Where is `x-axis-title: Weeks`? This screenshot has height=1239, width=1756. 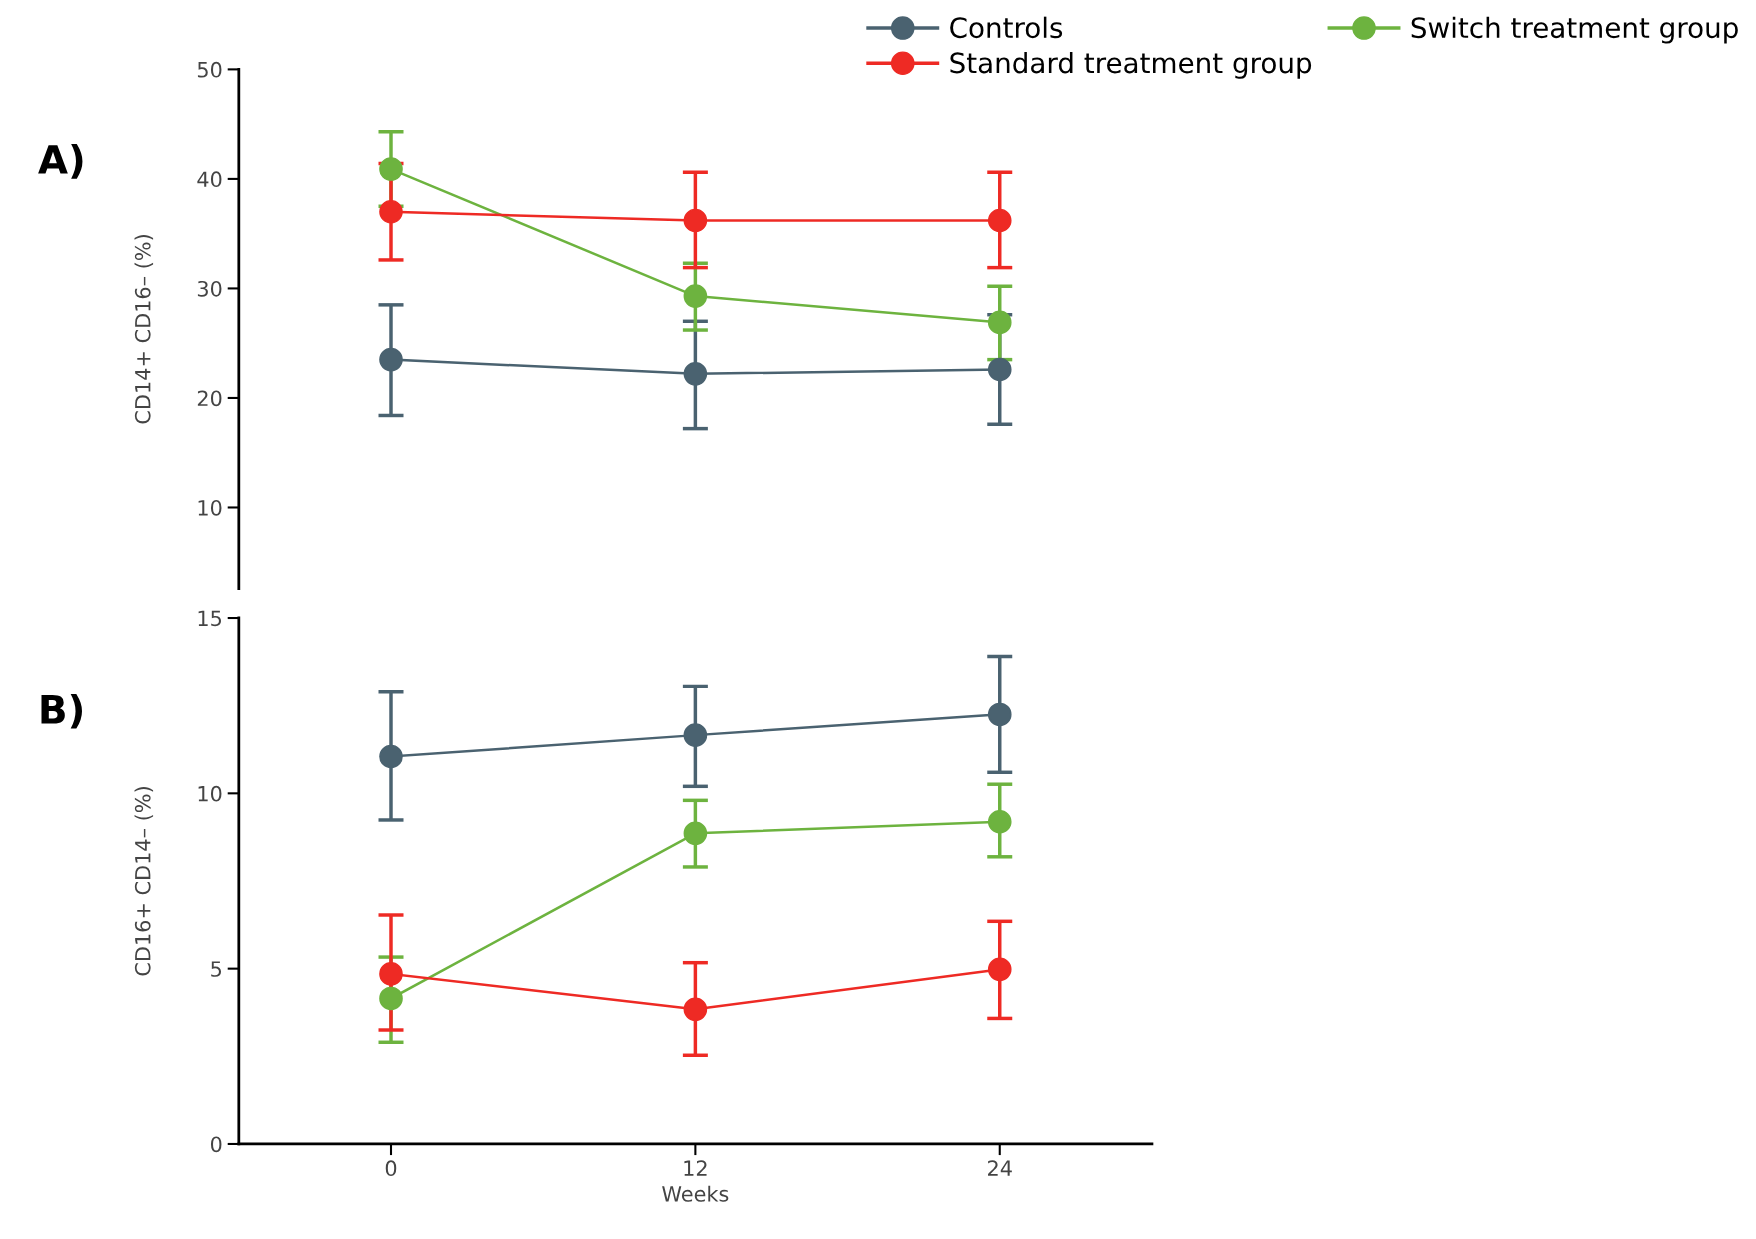 x-axis-title: Weeks is located at coordinates (695, 1193).